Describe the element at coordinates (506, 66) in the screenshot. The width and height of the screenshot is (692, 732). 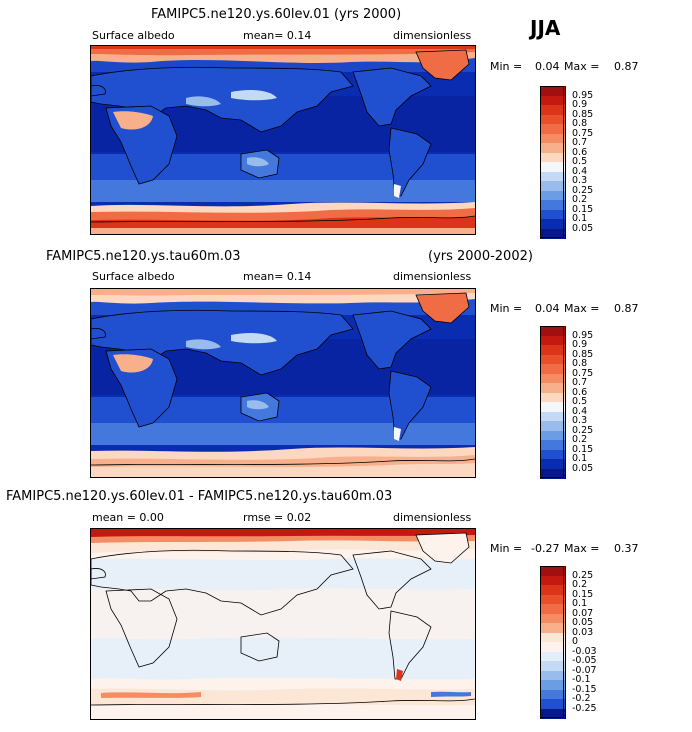
I see `panel1-min-label: Min =` at that location.